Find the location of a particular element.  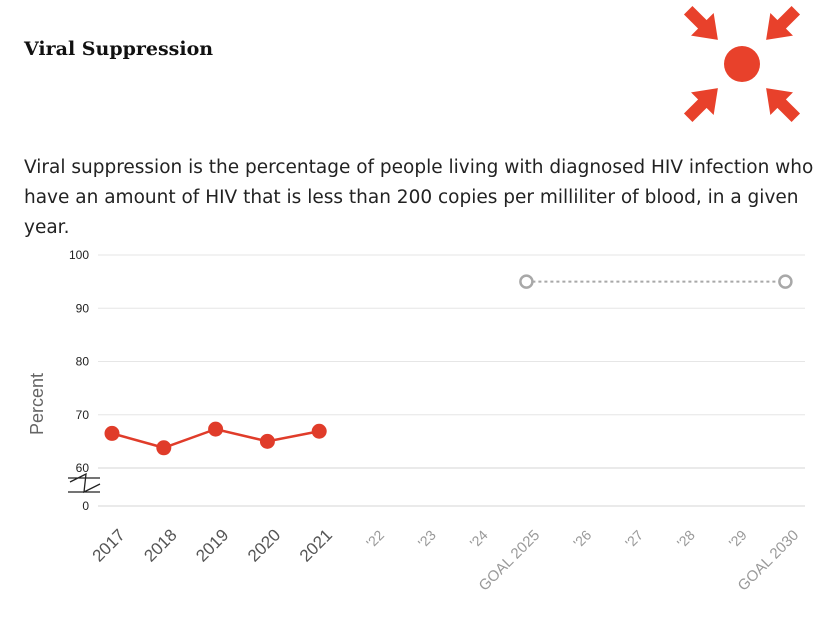

y-tick-label: 100 is located at coordinates (79, 255).